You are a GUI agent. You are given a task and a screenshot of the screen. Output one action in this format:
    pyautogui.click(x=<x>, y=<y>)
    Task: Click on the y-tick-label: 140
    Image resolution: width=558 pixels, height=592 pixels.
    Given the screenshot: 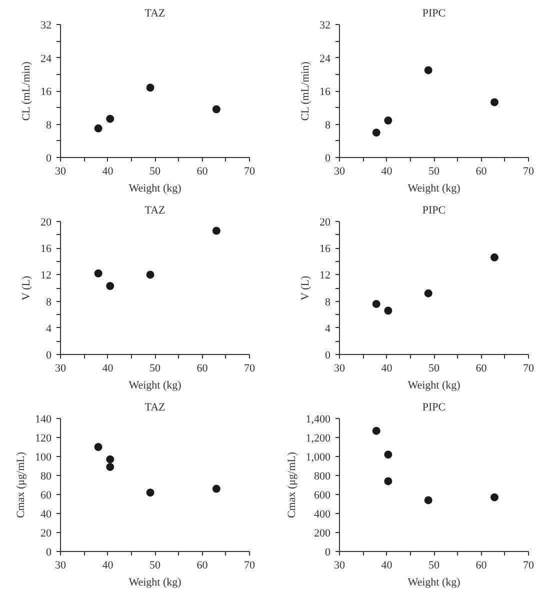 What is the action you would take?
    pyautogui.click(x=43, y=420)
    